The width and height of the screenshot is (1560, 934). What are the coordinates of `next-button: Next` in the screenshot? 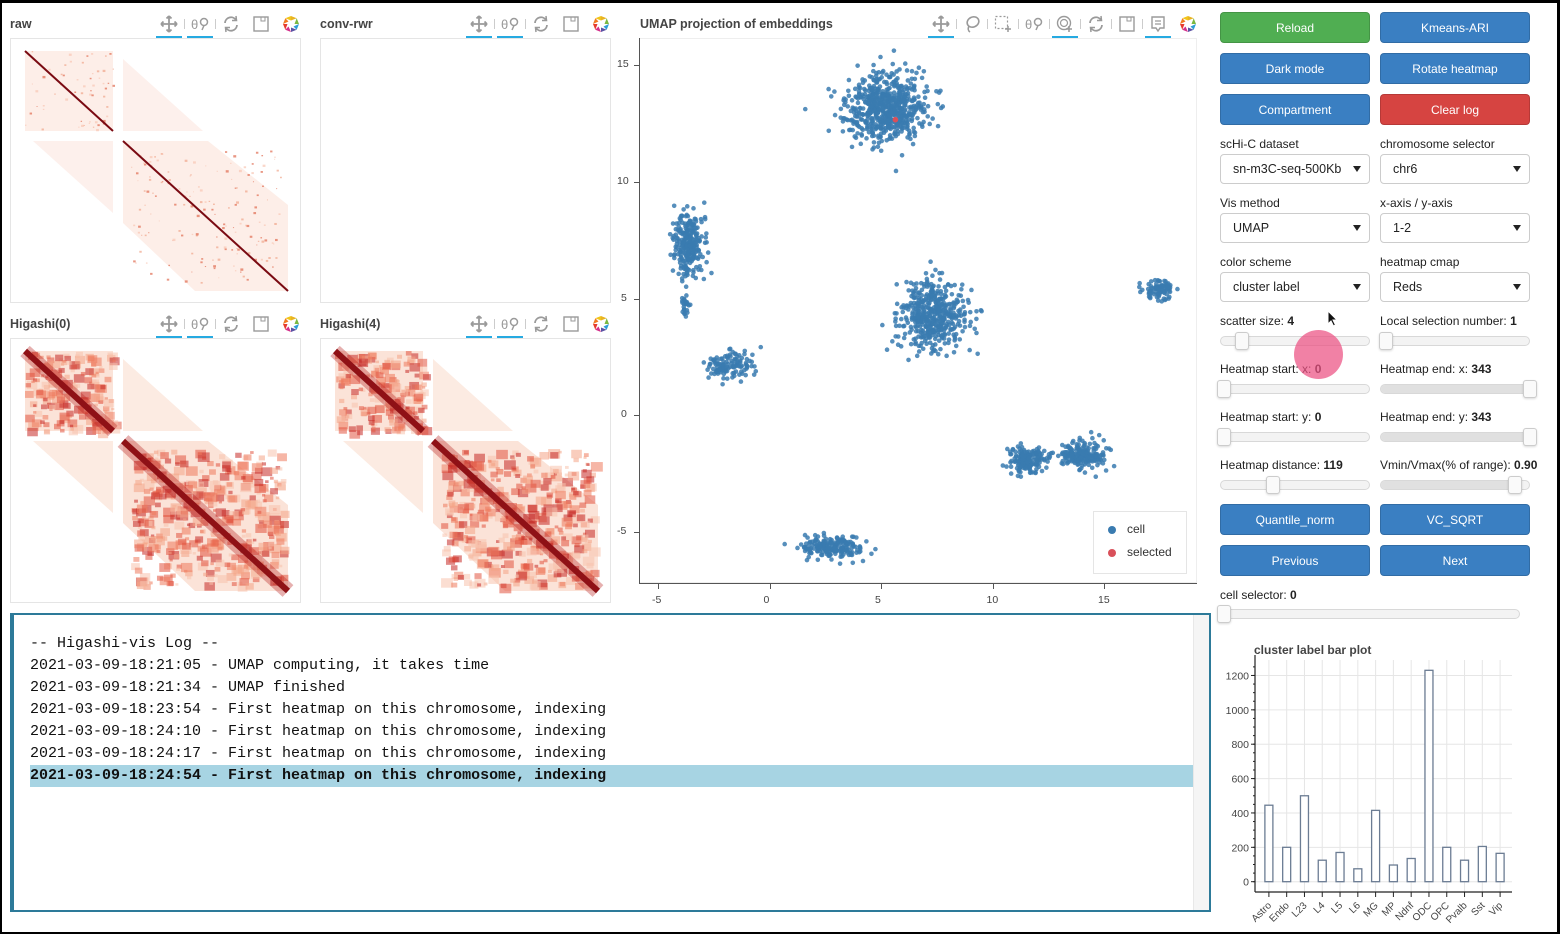 It's located at (1455, 560).